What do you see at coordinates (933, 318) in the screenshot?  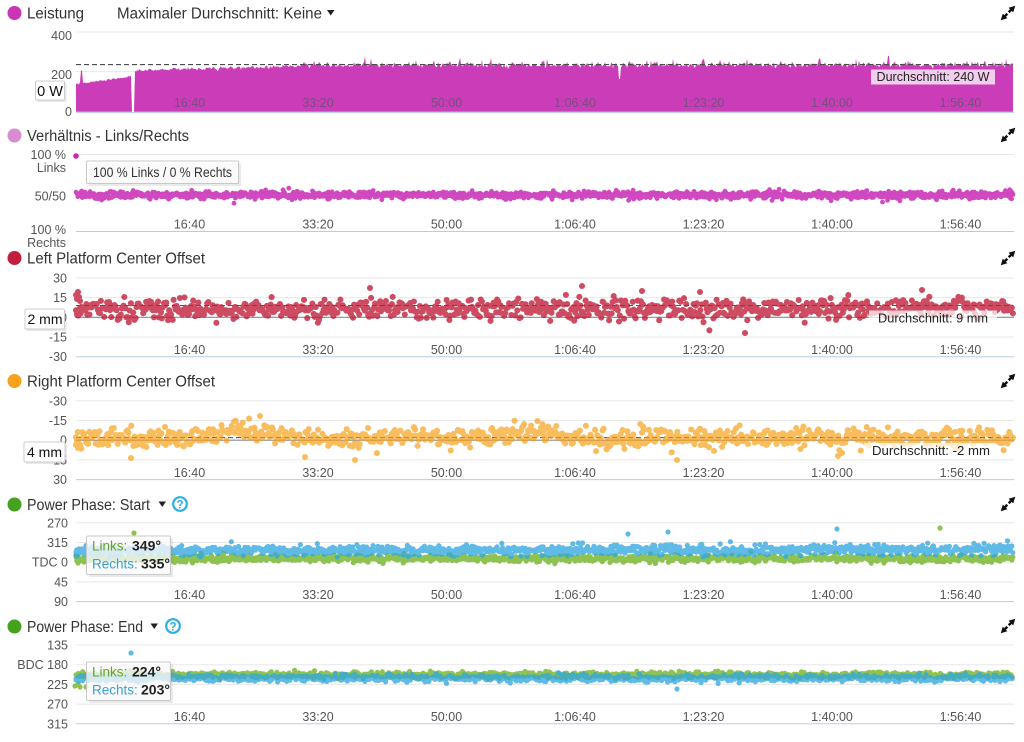 I see `svg-text: Durchschnitt: 9 mm` at bounding box center [933, 318].